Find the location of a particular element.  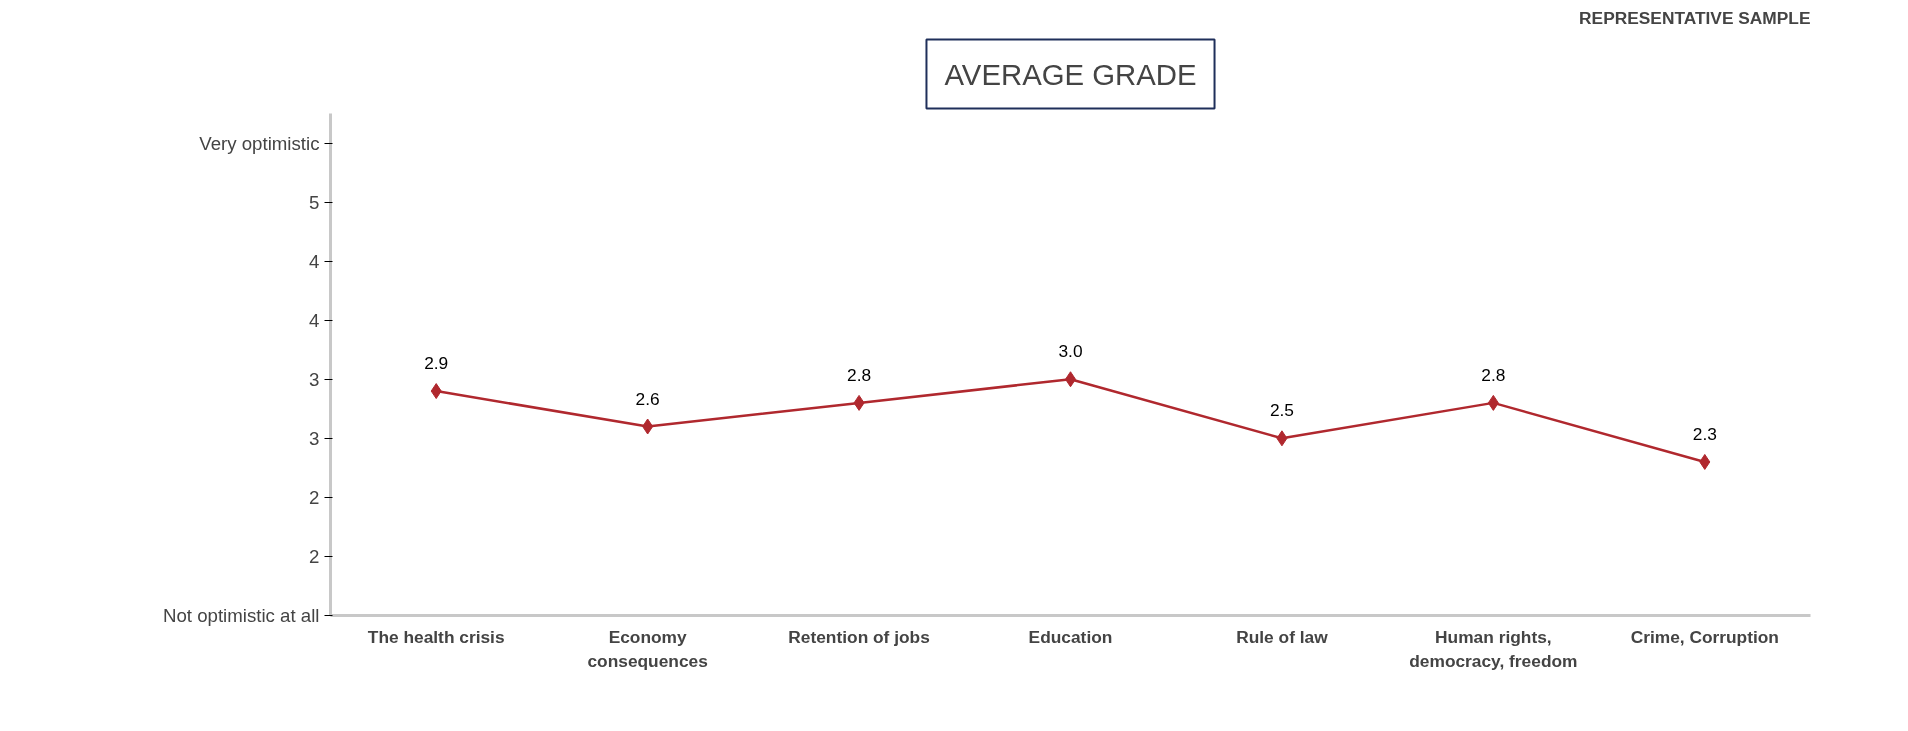

y-tick-label: 5 is located at coordinates (314, 202).